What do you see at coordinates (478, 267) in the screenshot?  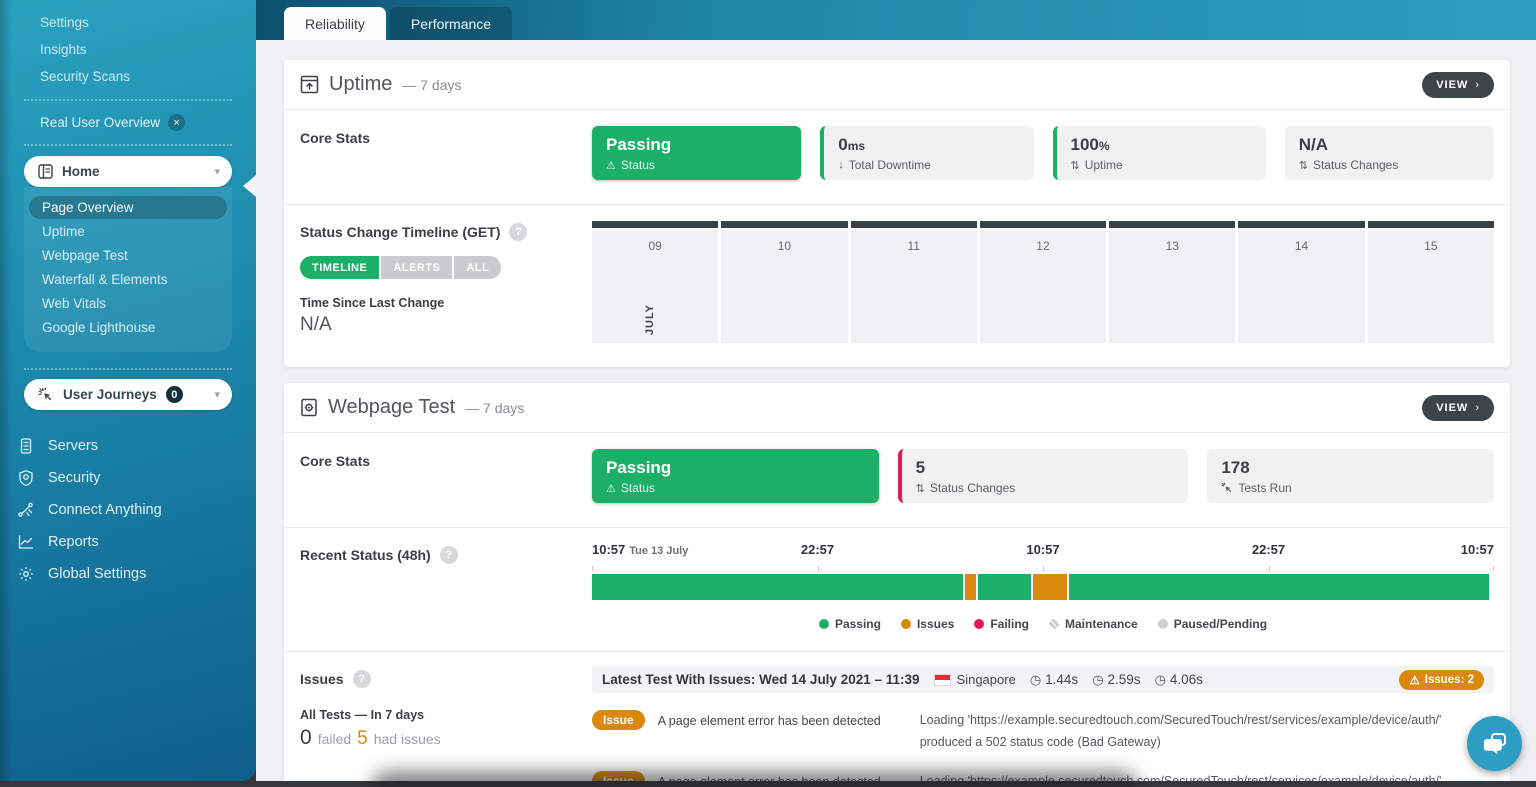 I see `filter-all-button: ALL` at bounding box center [478, 267].